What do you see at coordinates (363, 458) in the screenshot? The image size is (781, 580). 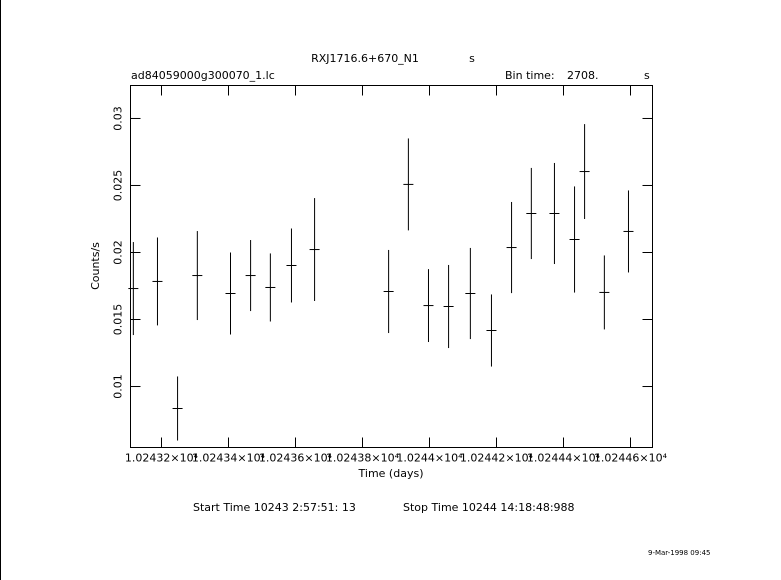 I see `x-tick-label: 1.02438×10⁴` at bounding box center [363, 458].